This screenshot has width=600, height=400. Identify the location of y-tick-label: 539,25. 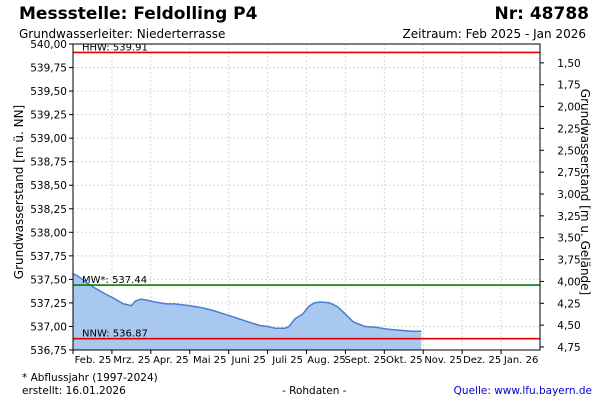
(48, 116).